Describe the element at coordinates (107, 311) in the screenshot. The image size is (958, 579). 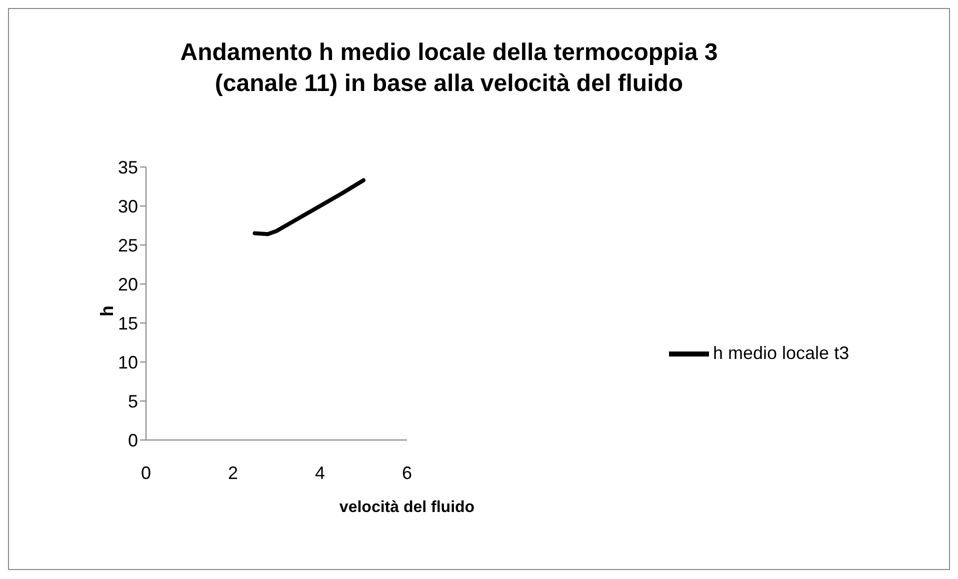
I see `y-axis-title: h` at that location.